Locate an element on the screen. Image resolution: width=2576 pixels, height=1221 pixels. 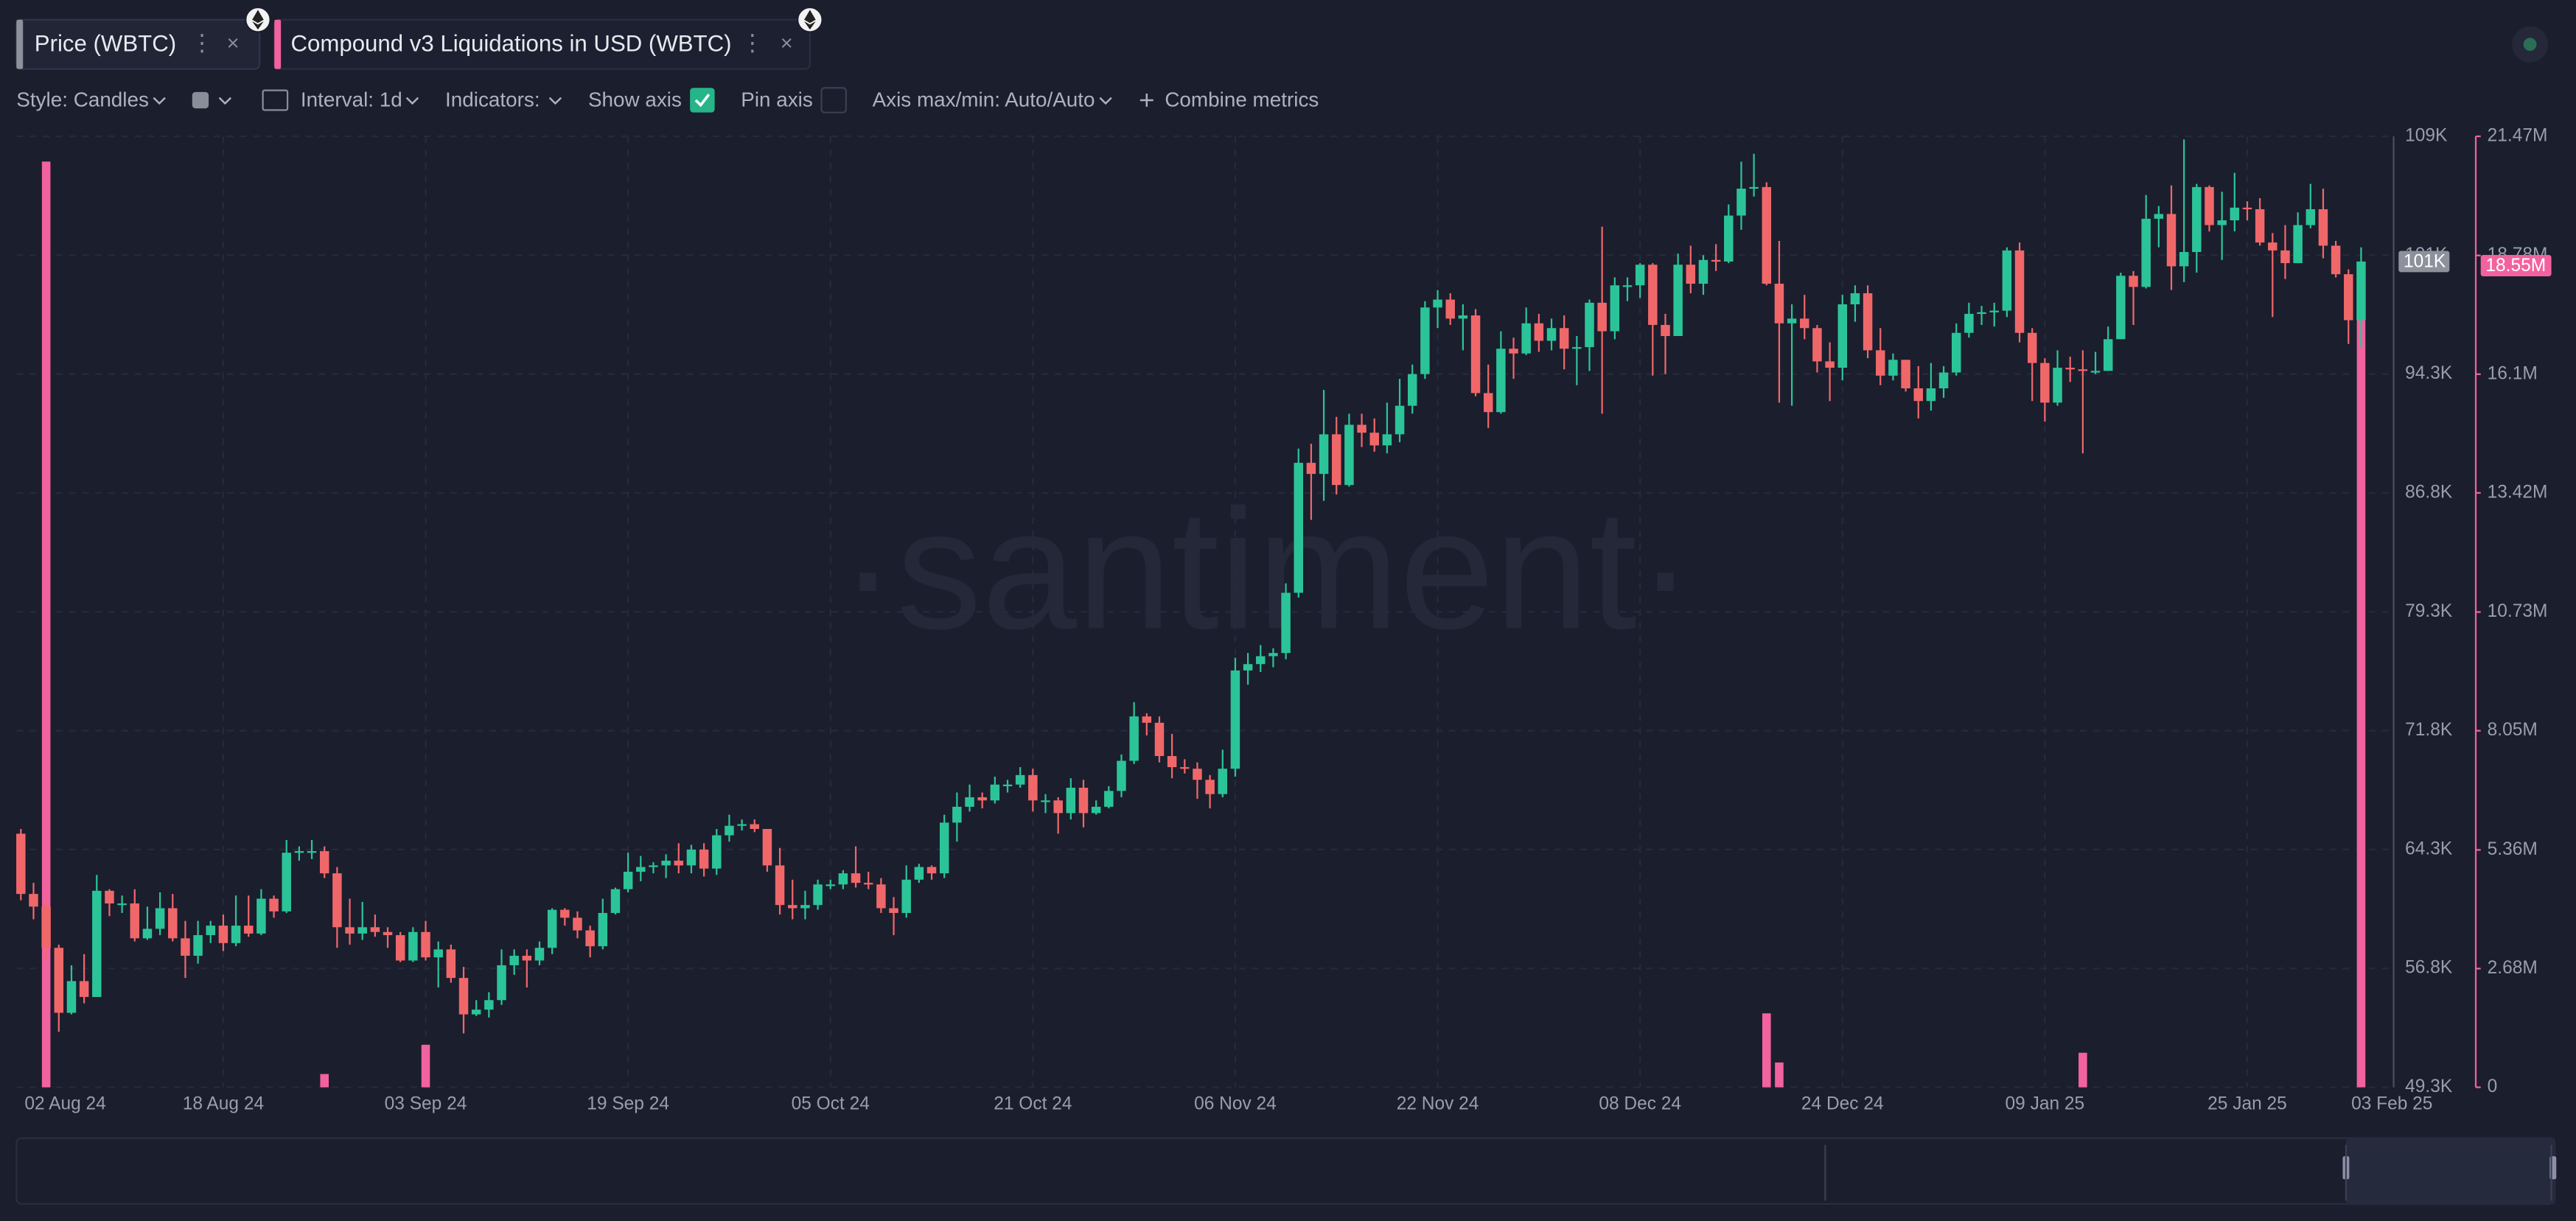
x-tick-label: 25 Jan 25 is located at coordinates (2247, 1103).